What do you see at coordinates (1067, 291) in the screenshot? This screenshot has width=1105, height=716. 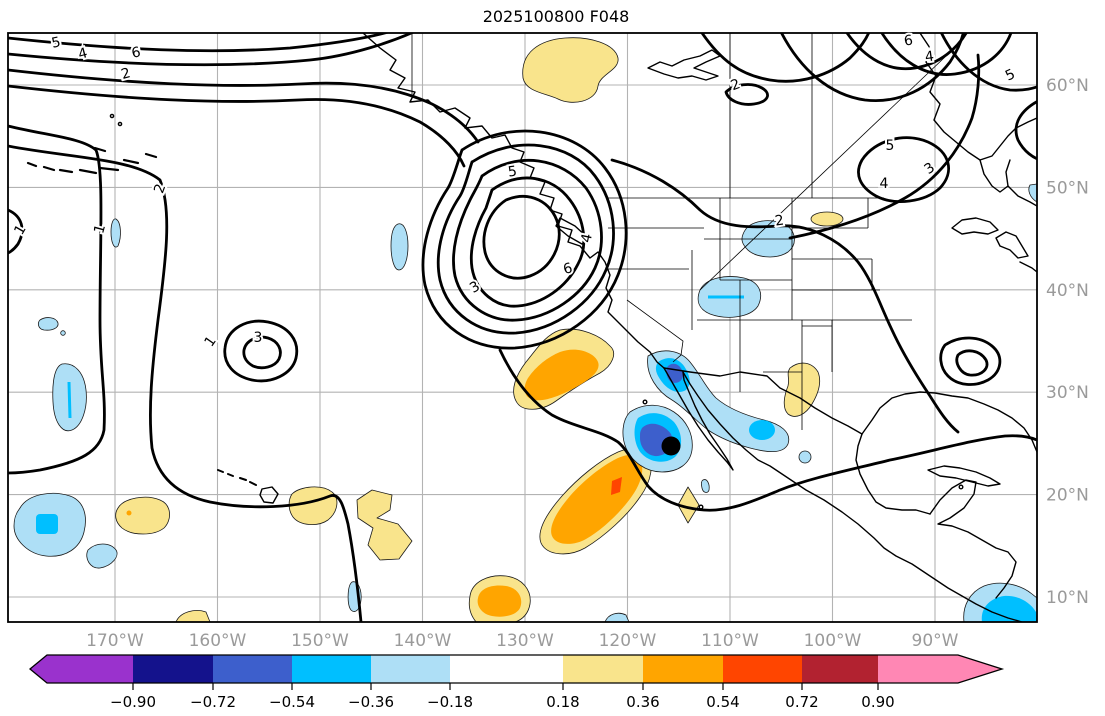 I see `lat-tick-label: 40°N` at bounding box center [1067, 291].